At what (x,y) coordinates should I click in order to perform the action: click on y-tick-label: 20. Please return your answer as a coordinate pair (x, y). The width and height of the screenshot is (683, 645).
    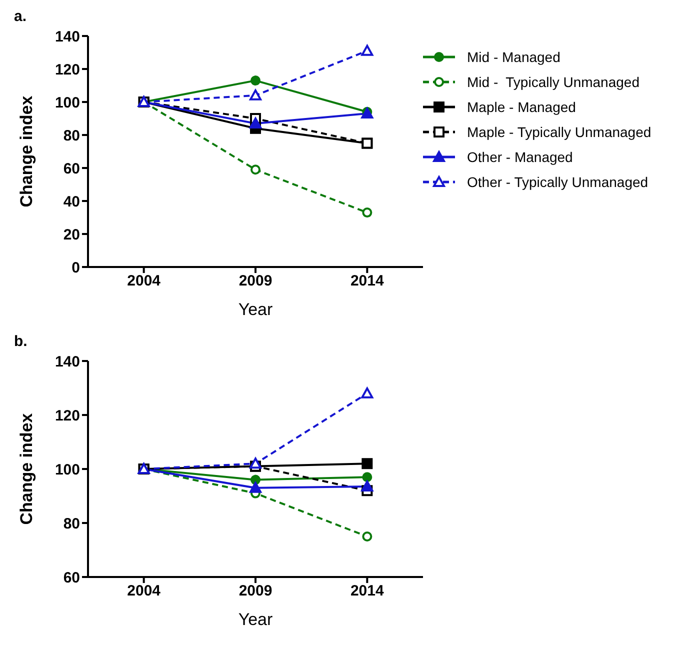
    Looking at the image, I should click on (71, 235).